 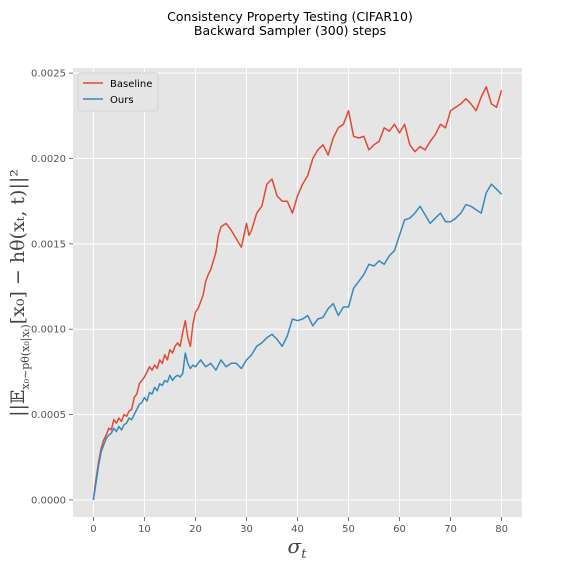 What do you see at coordinates (48, 74) in the screenshot?
I see `y-tick-label: 0.0025` at bounding box center [48, 74].